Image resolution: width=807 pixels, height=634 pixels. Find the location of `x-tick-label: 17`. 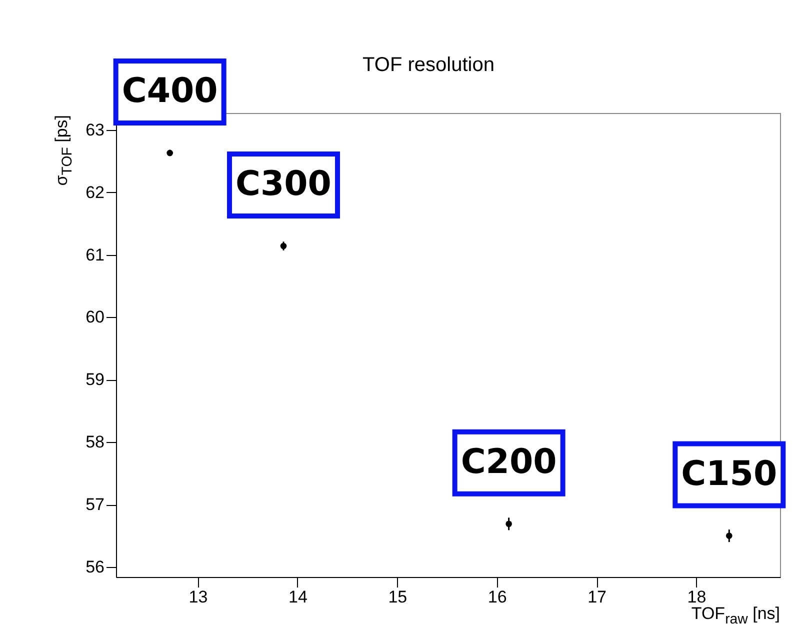

x-tick-label: 17 is located at coordinates (597, 597).